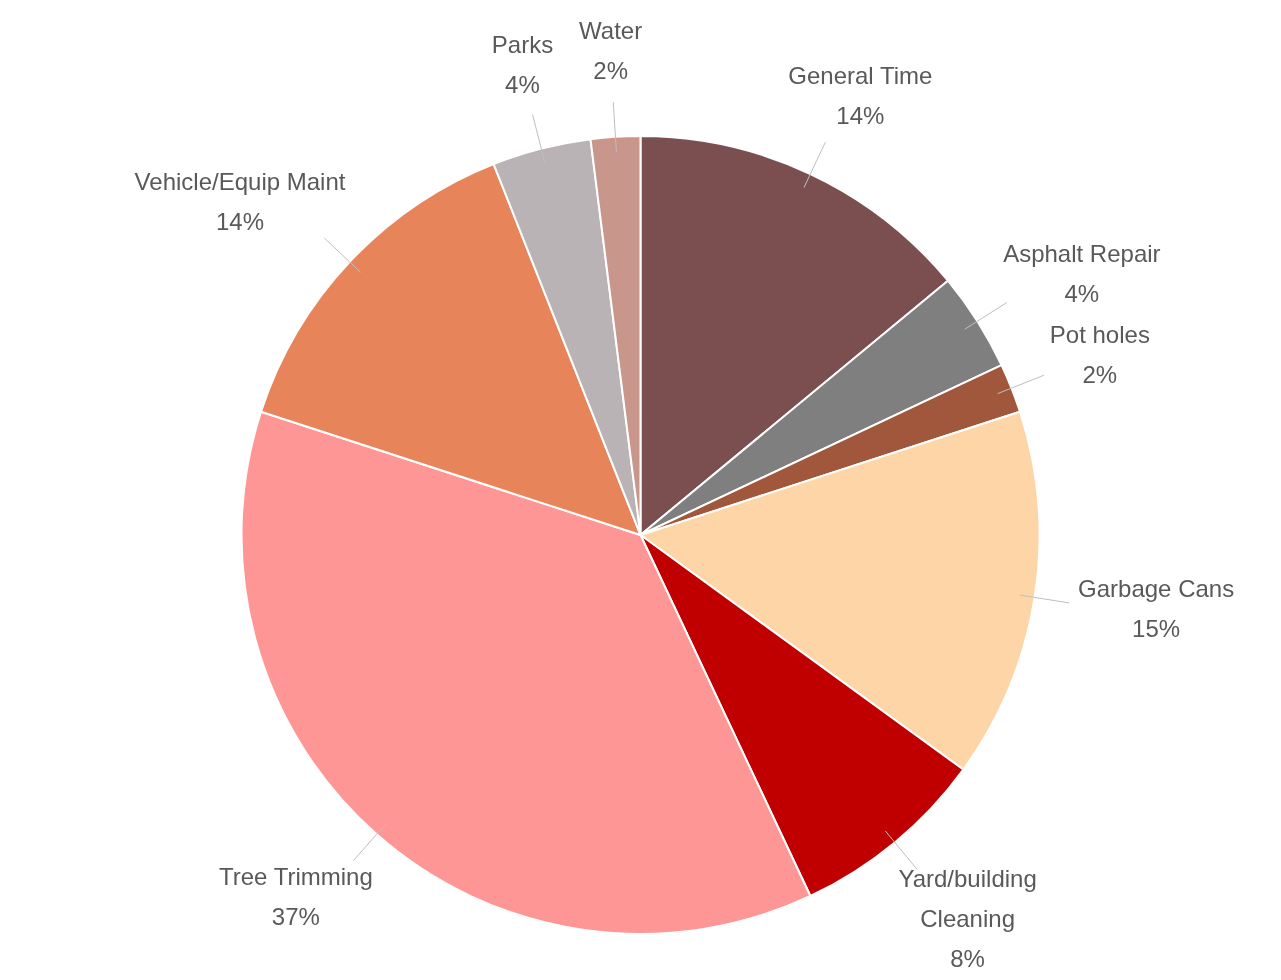 The height and width of the screenshot is (980, 1281). Describe the element at coordinates (967, 958) in the screenshot. I see `data-label: 8%` at that location.